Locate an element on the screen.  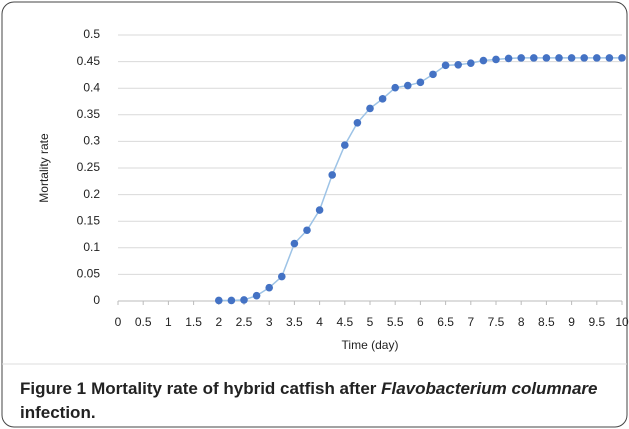
x-tick-label: 8.5 is located at coordinates (546, 322).